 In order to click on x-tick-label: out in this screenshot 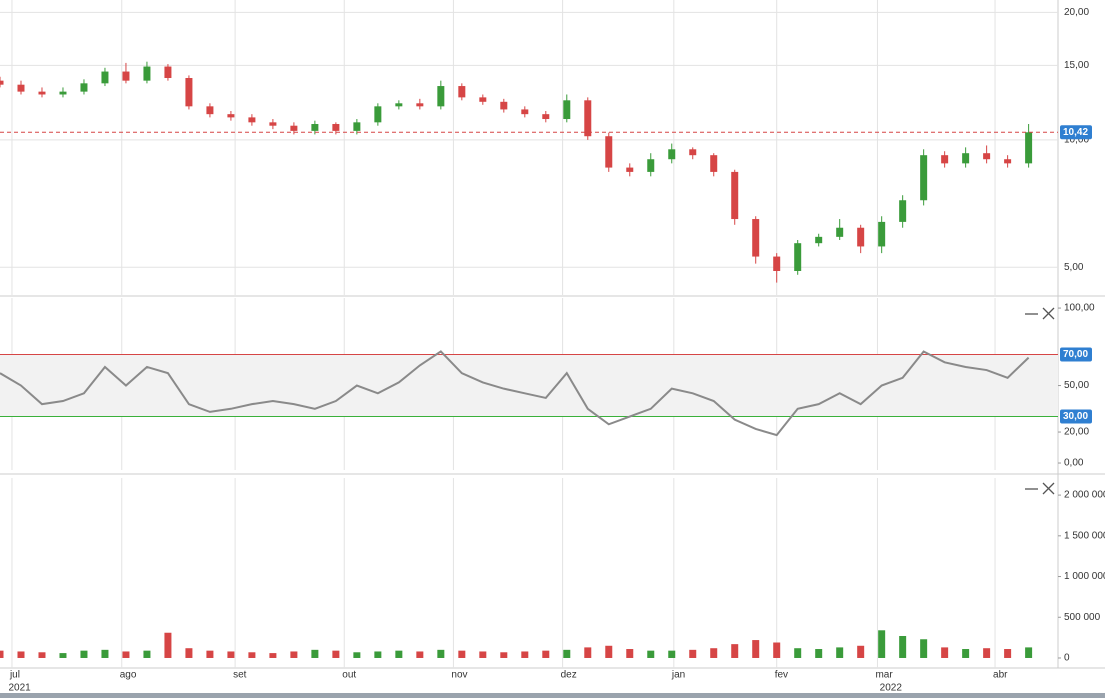, I will do `click(349, 675)`.